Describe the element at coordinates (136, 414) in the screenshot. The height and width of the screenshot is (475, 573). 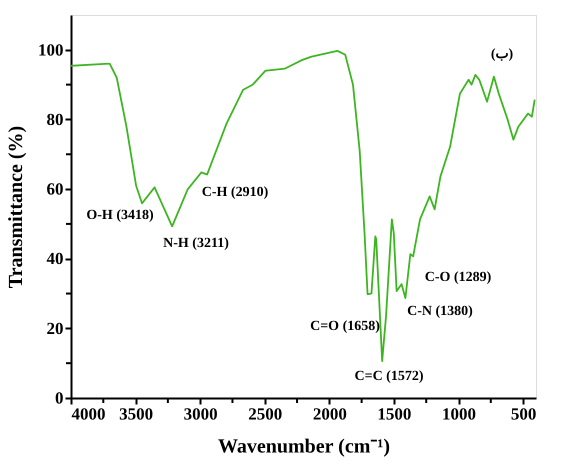
I see `x-tick-label: 3500` at that location.